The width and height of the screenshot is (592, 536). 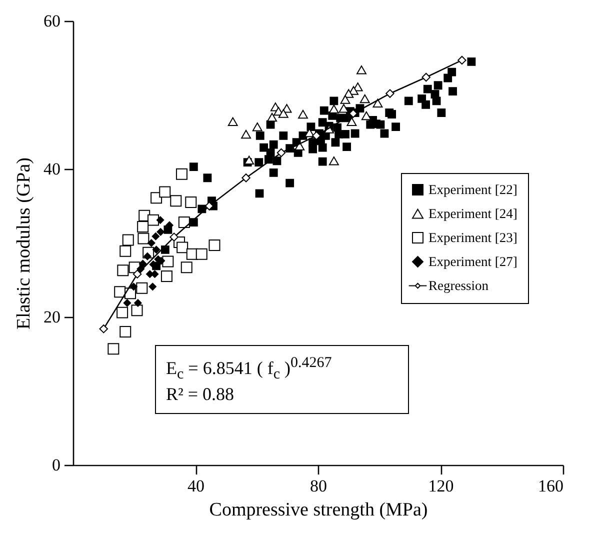 I want to click on legend-label: Regression, so click(x=458, y=285).